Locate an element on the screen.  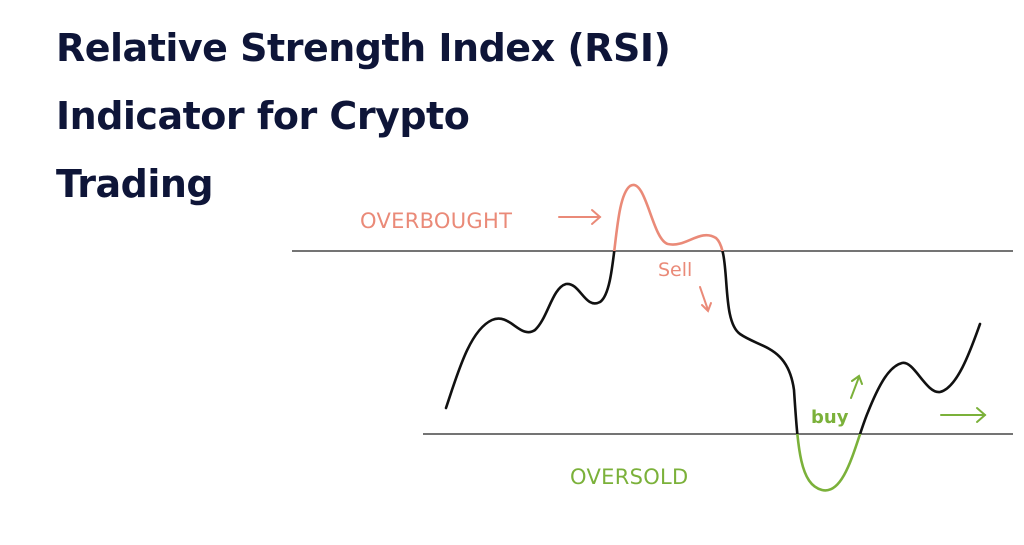
oversold-label: OVERSOLD is located at coordinates (629, 477).